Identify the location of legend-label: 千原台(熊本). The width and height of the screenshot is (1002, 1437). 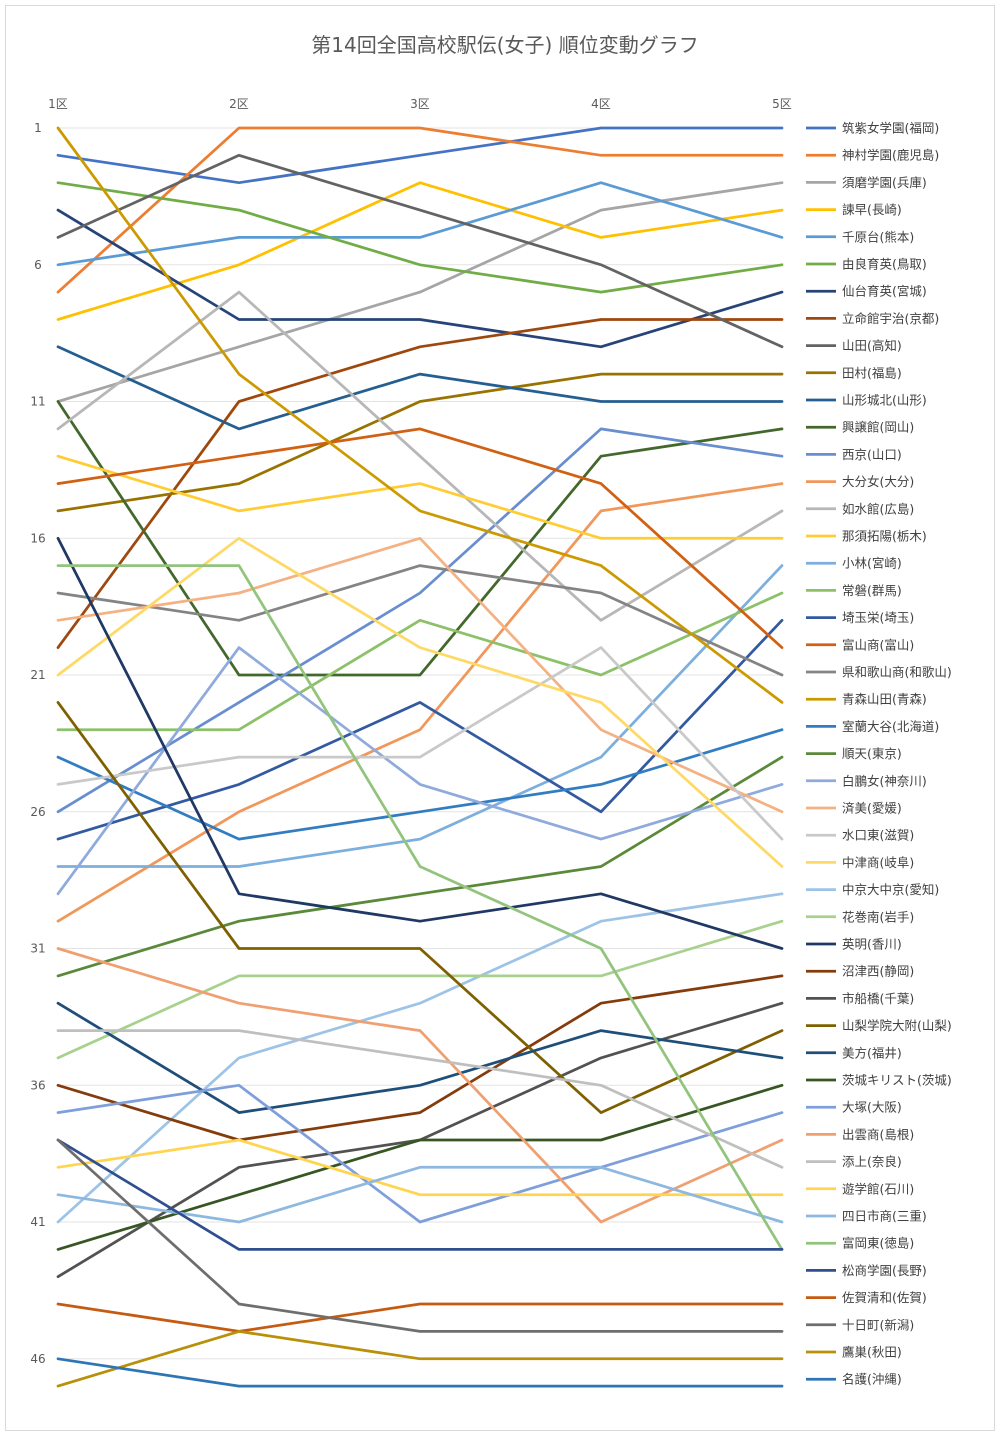
(878, 236).